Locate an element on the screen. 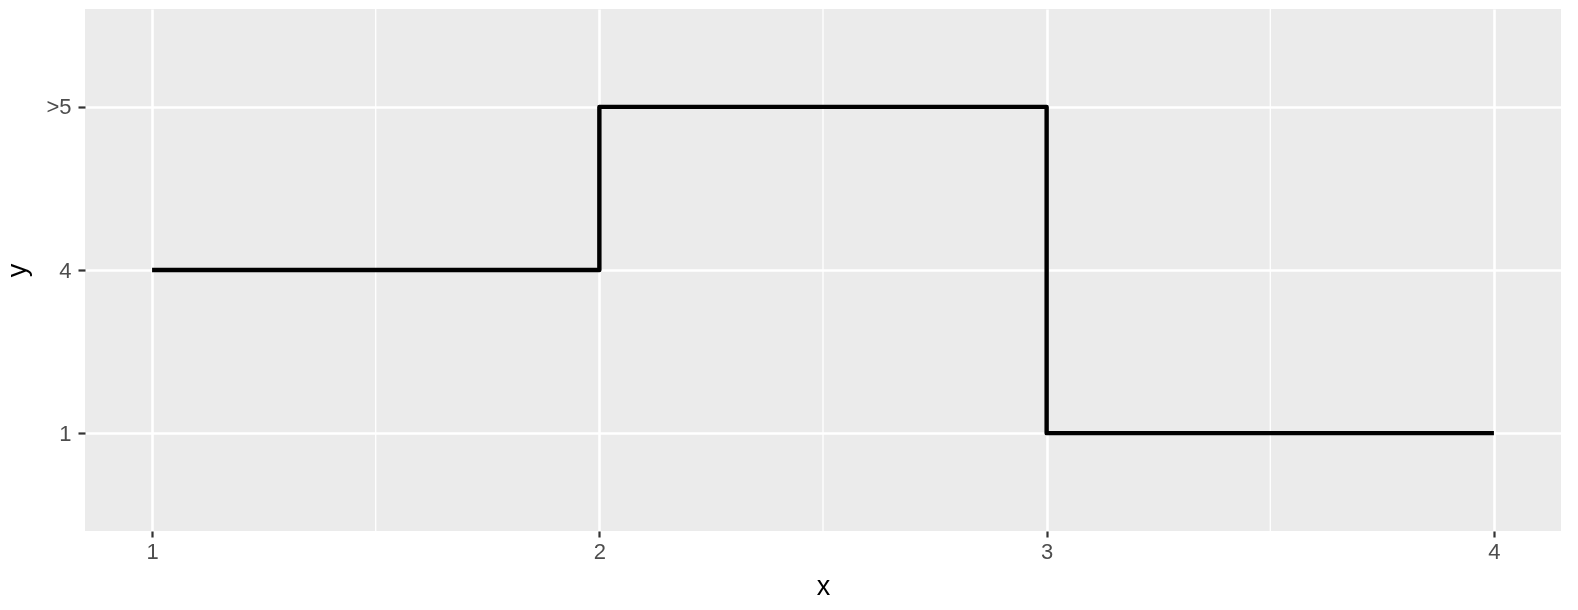 The height and width of the screenshot is (610, 1578). x-tick-label: 3 is located at coordinates (1047, 551).